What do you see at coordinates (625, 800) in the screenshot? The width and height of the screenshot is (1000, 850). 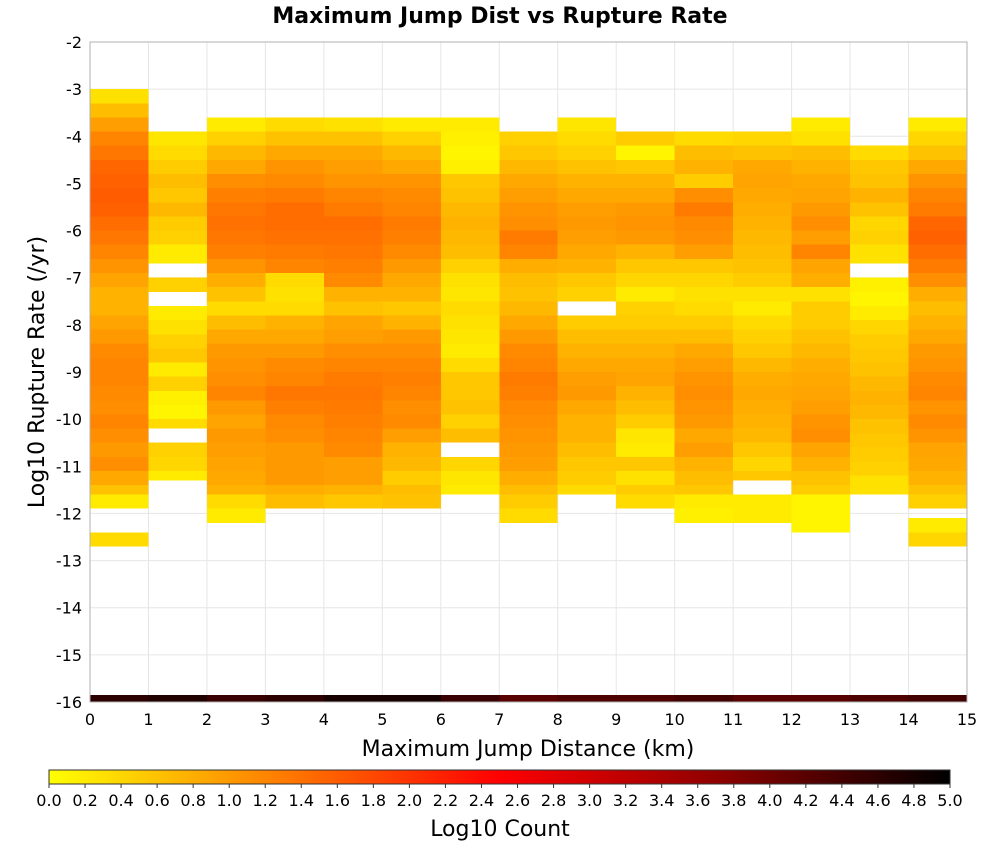 I see `colorbar-tick-label: 3.2` at bounding box center [625, 800].